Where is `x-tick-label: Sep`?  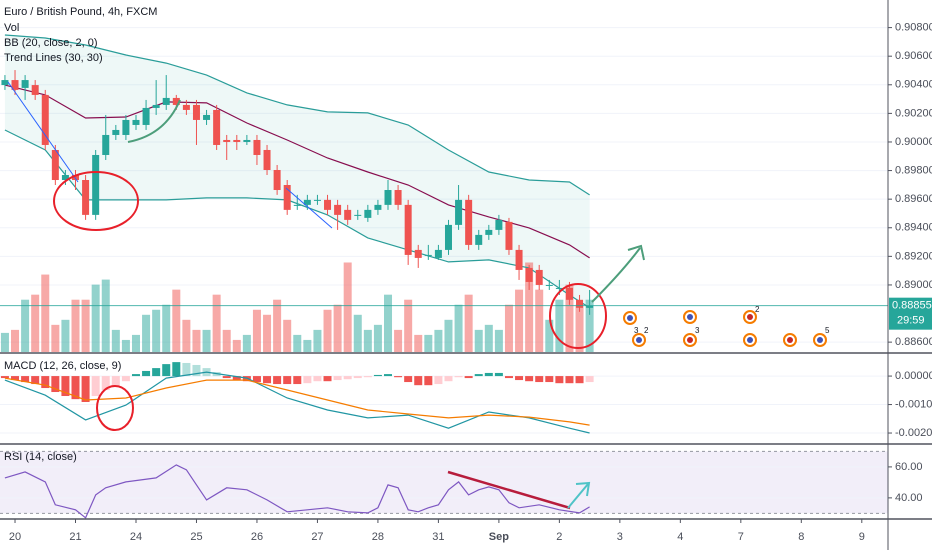 x-tick-label: Sep is located at coordinates (499, 537).